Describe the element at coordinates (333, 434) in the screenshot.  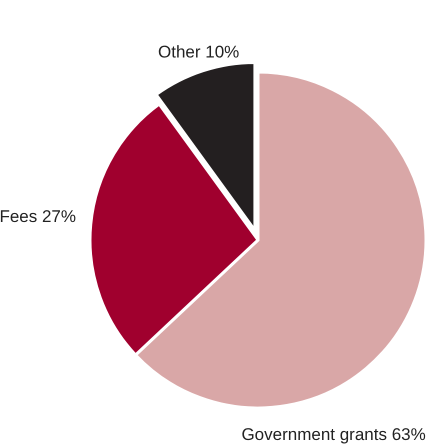
I see `slice-label: Government grants 63%` at that location.